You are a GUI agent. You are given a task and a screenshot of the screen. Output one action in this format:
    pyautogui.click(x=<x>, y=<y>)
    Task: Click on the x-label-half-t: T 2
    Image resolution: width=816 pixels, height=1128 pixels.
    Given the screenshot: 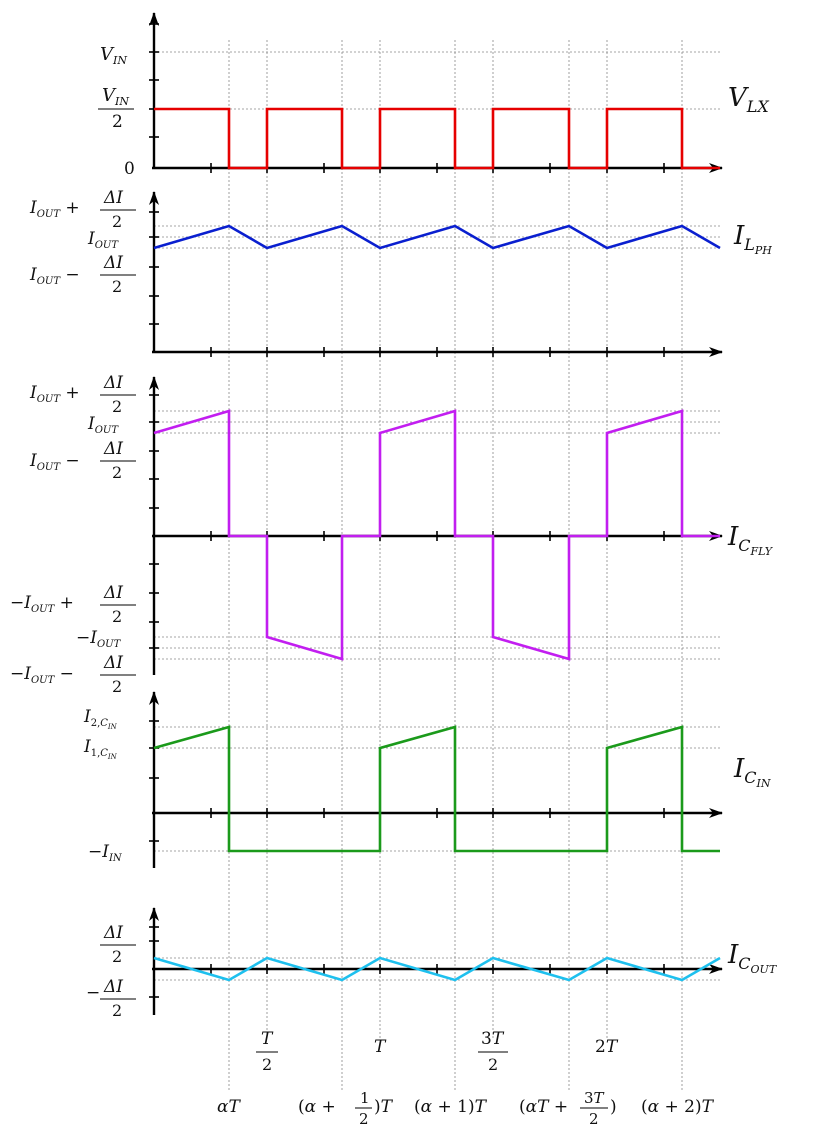 What is the action you would take?
    pyautogui.click(x=267, y=1051)
    